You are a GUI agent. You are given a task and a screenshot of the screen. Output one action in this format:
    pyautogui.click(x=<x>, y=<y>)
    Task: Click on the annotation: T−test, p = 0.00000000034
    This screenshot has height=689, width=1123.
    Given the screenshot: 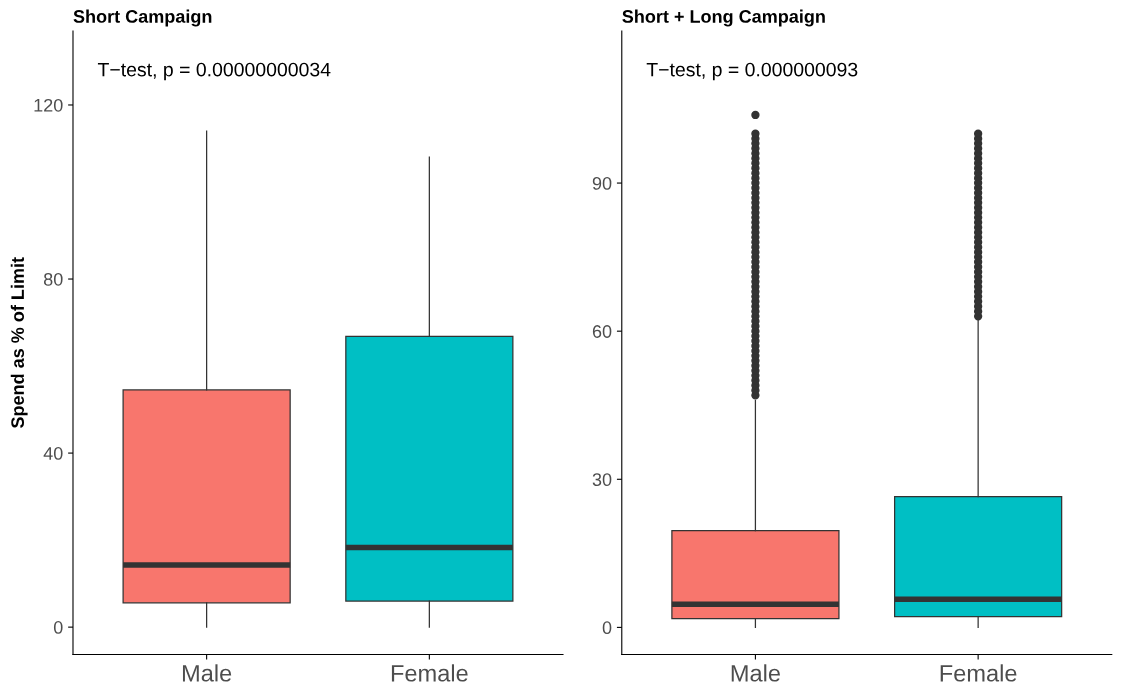 What is the action you would take?
    pyautogui.click(x=214, y=71)
    